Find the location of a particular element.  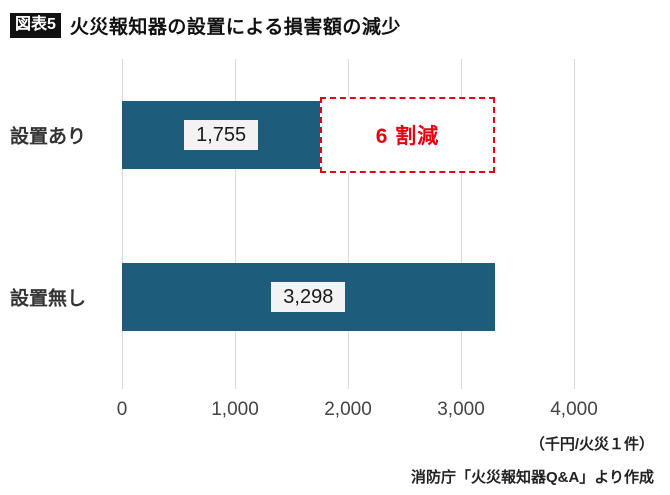

bar-row-with-alarm: 1,755 6 割減 is located at coordinates (348, 135).